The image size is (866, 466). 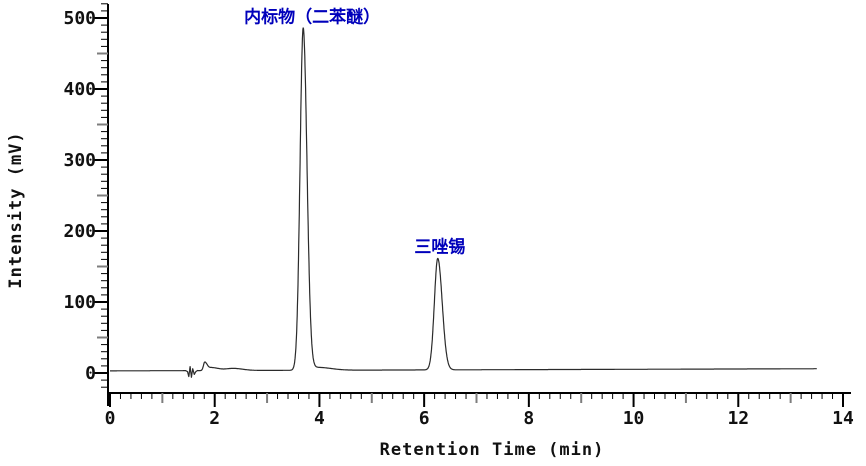 What do you see at coordinates (492, 450) in the screenshot?
I see `x-axis-title: Retention Time (min)` at bounding box center [492, 450].